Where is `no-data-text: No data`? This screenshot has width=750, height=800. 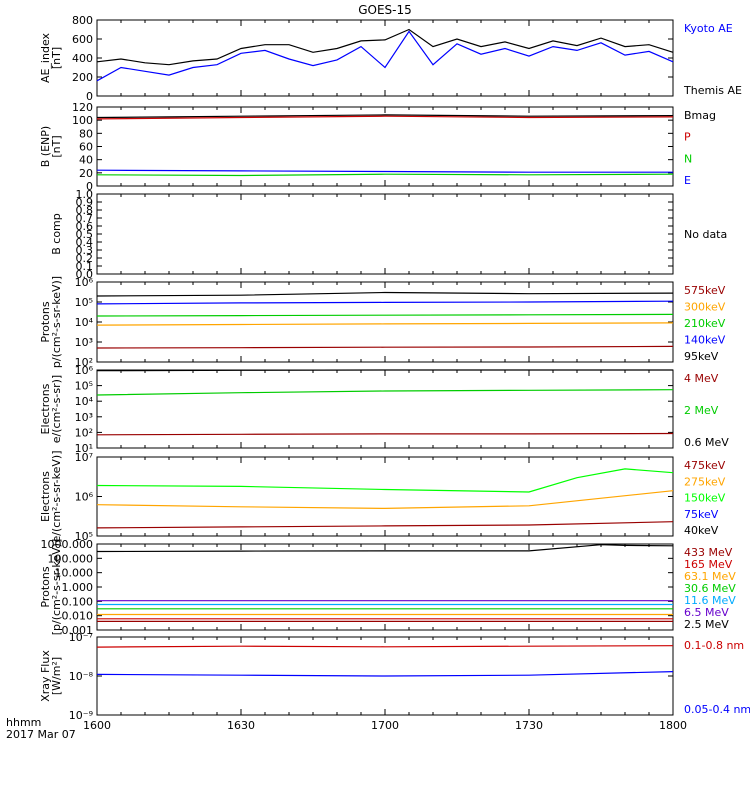
no-data-text: No data is located at coordinates (705, 234).